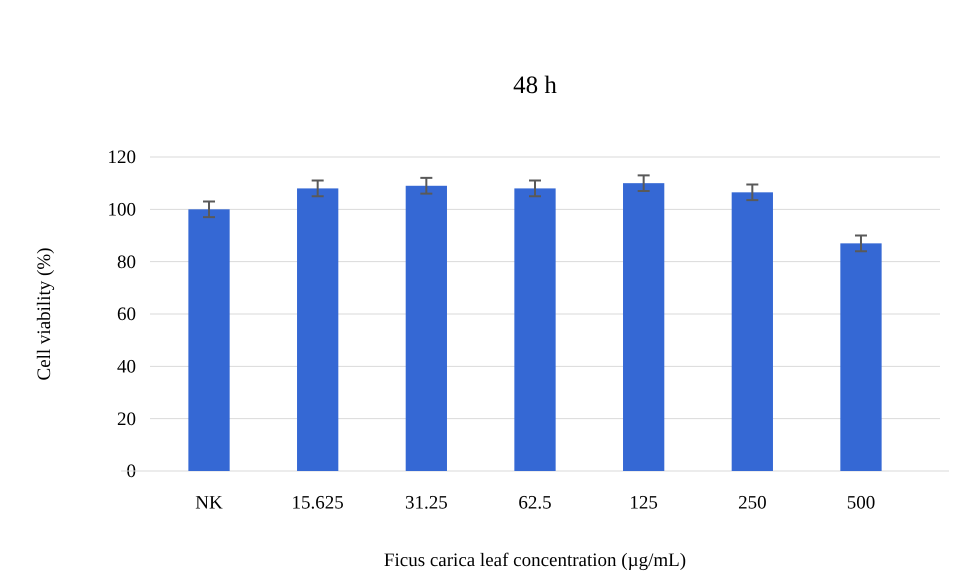 The width and height of the screenshot is (957, 581). I want to click on x-tick-label: 500, so click(861, 503).